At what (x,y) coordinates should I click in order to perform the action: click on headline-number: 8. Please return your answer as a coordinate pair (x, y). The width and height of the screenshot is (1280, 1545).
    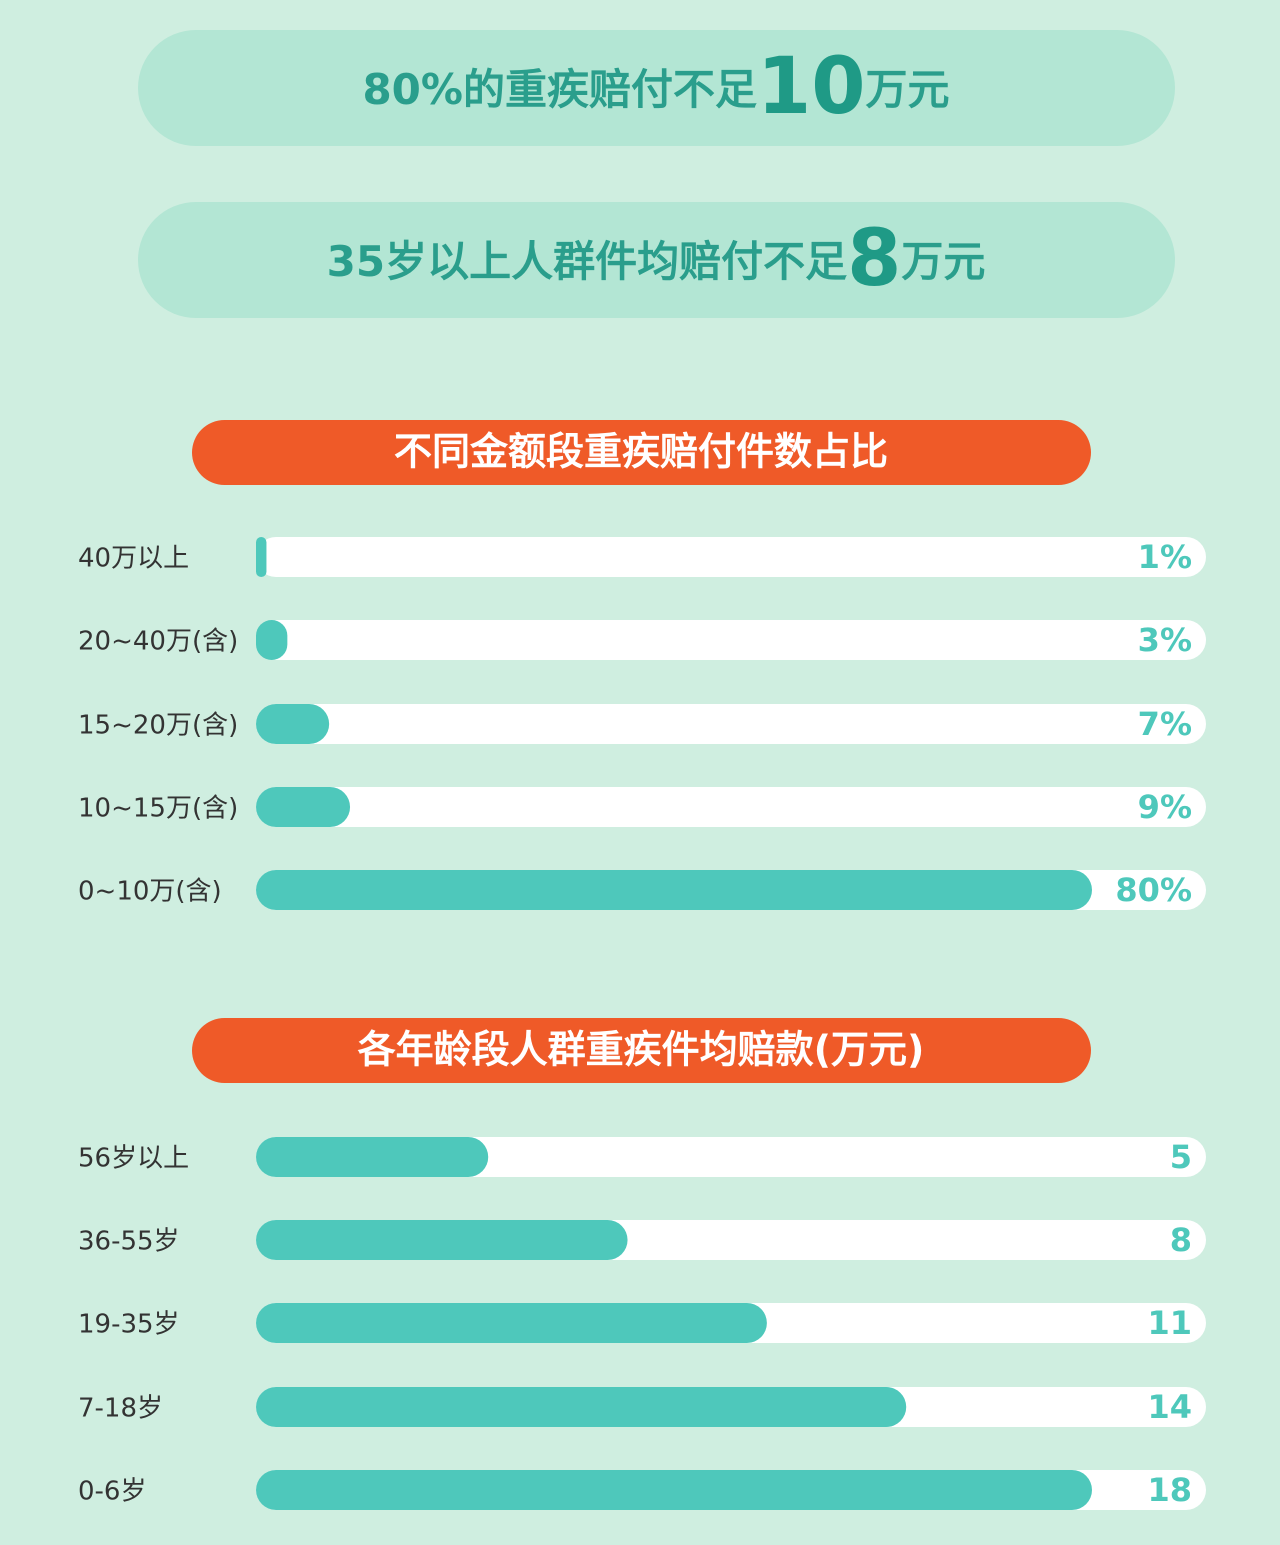
    Looking at the image, I should click on (874, 259).